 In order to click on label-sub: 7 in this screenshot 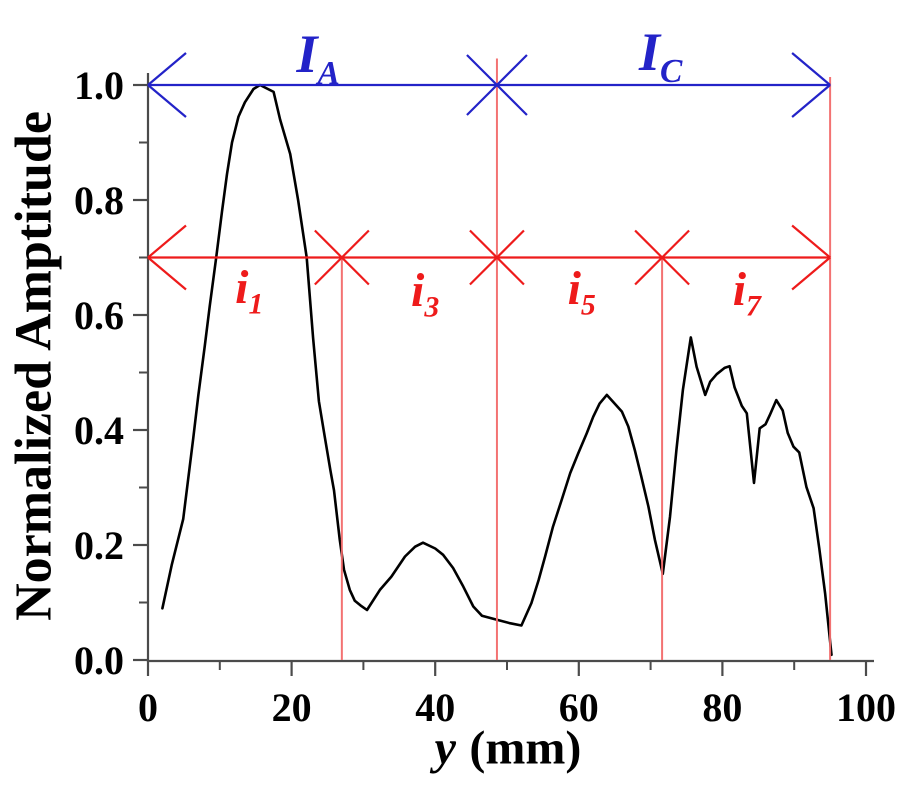, I will do `click(753, 306)`.